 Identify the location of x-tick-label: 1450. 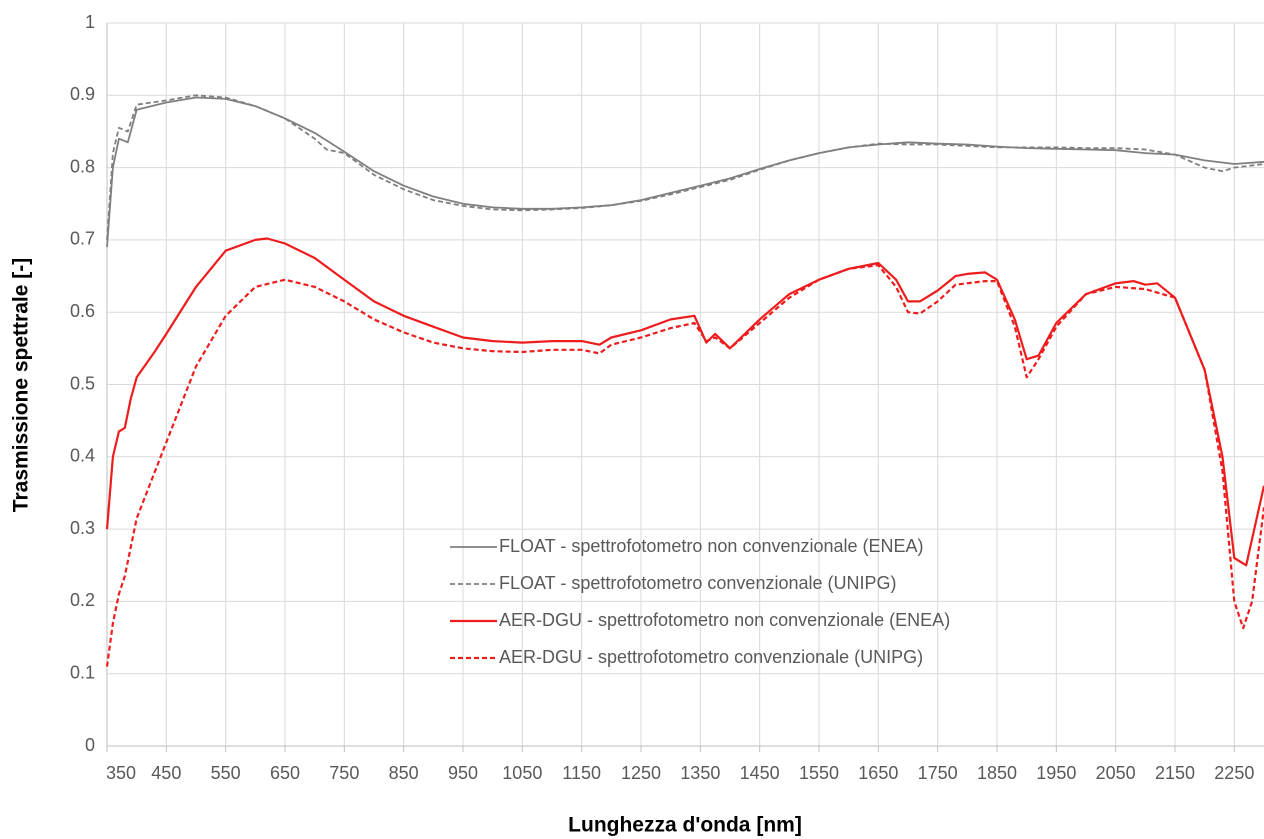
(760, 773).